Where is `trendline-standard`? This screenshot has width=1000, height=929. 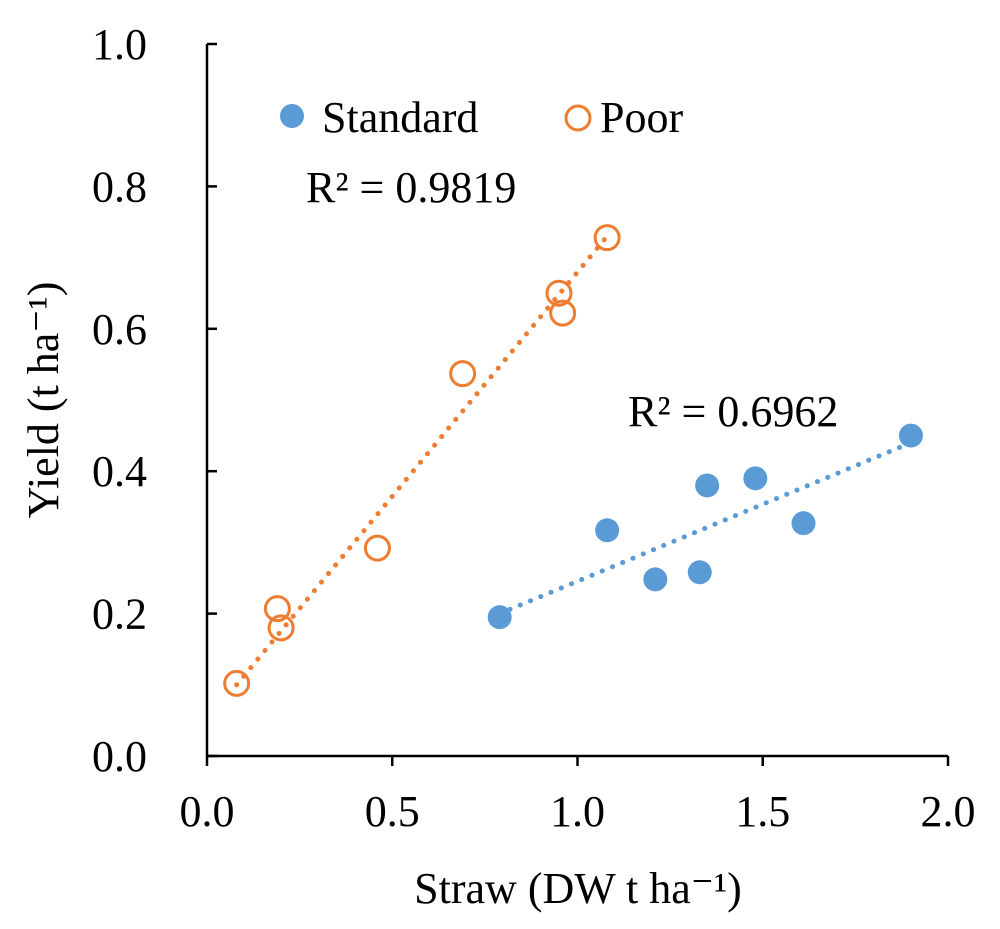 trendline-standard is located at coordinates (705, 528).